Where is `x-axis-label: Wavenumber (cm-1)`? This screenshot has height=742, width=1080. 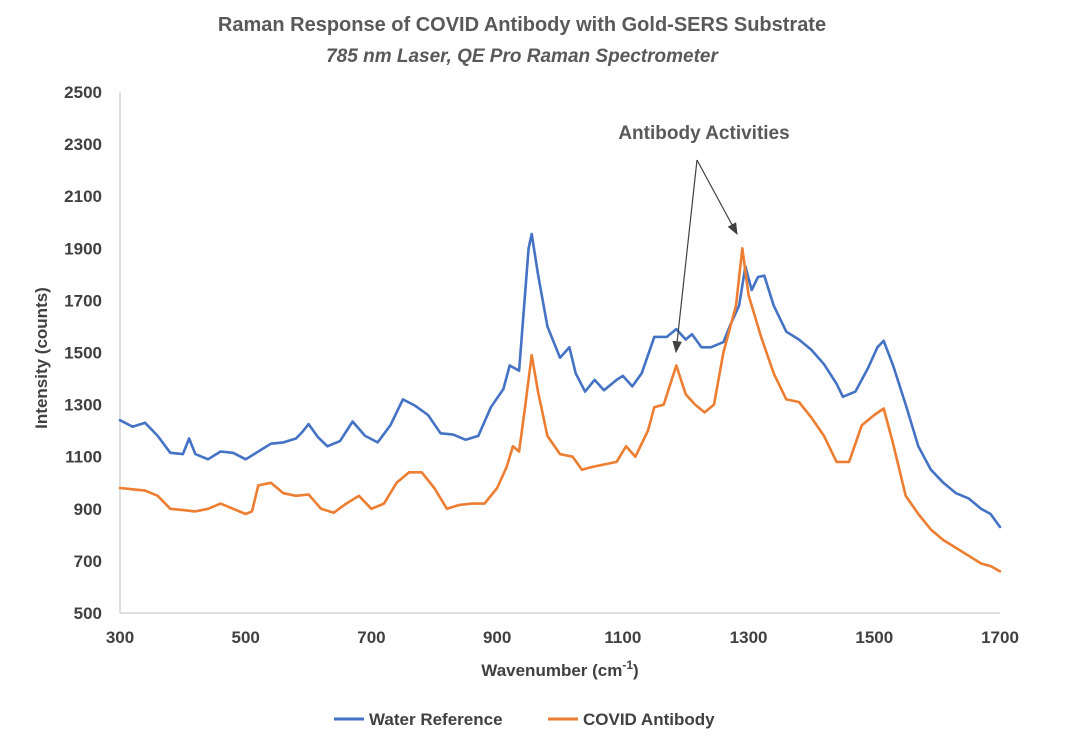 x-axis-label: Wavenumber (cm-1) is located at coordinates (559, 669).